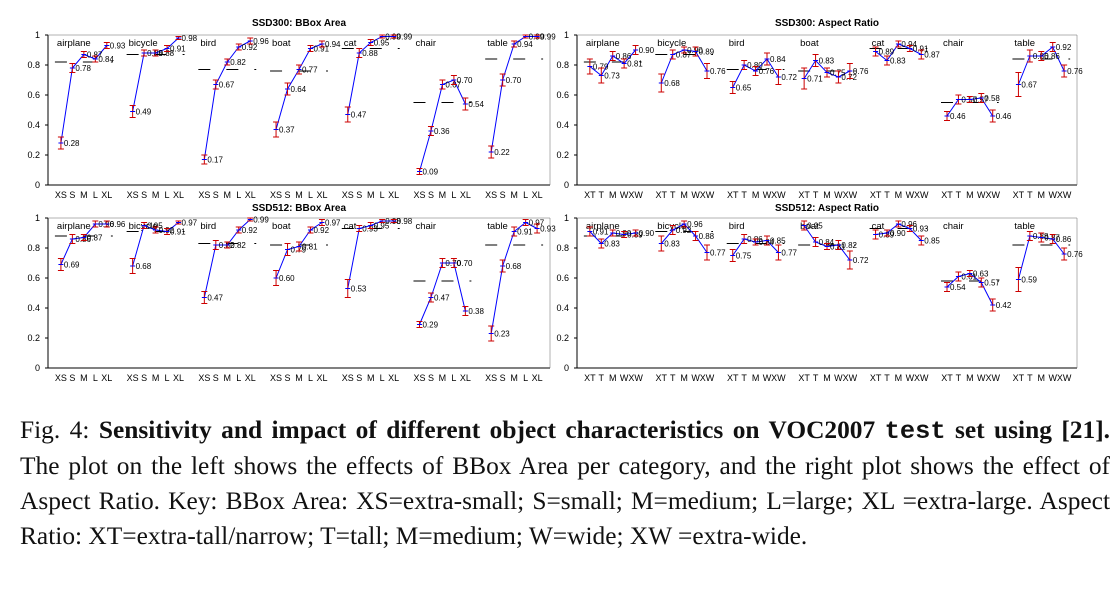  Describe the element at coordinates (953, 226) in the screenshot. I see `group-label: chair` at that location.